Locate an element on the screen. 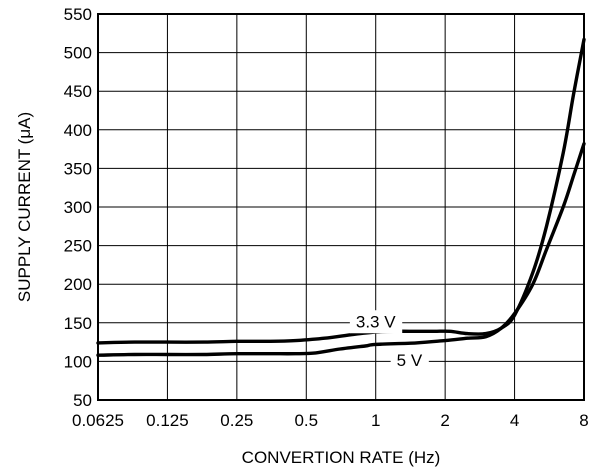 This screenshot has height=473, width=600. x-tick-label: 0.125 is located at coordinates (167, 420).